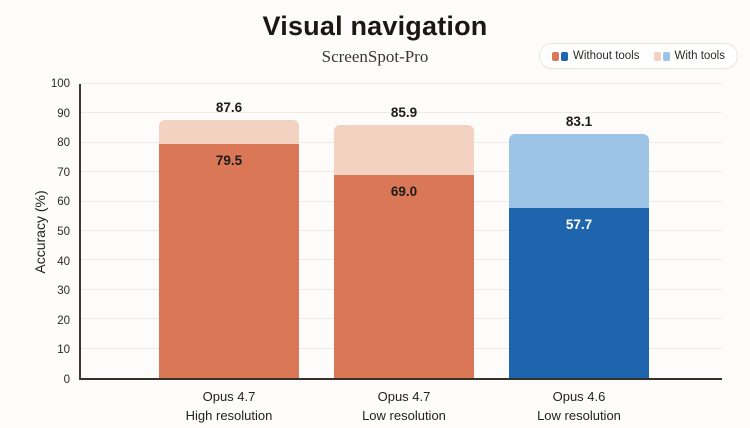  I want to click on bar-without-tools-value-label: 69.0, so click(404, 192).